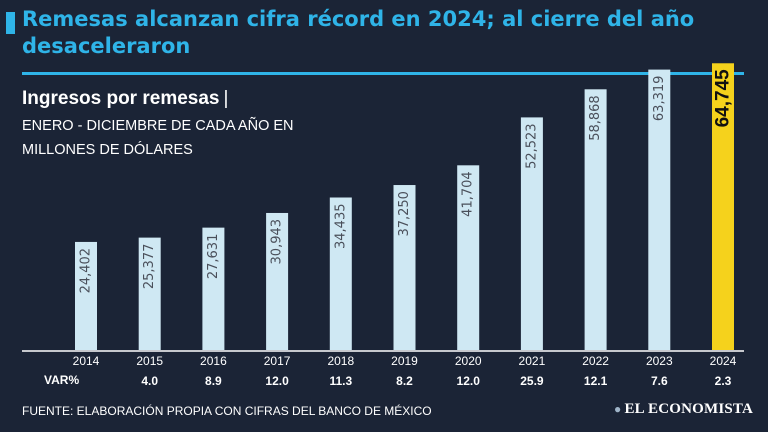 The height and width of the screenshot is (432, 768). What do you see at coordinates (86, 295) in the screenshot?
I see `bar-2014` at bounding box center [86, 295].